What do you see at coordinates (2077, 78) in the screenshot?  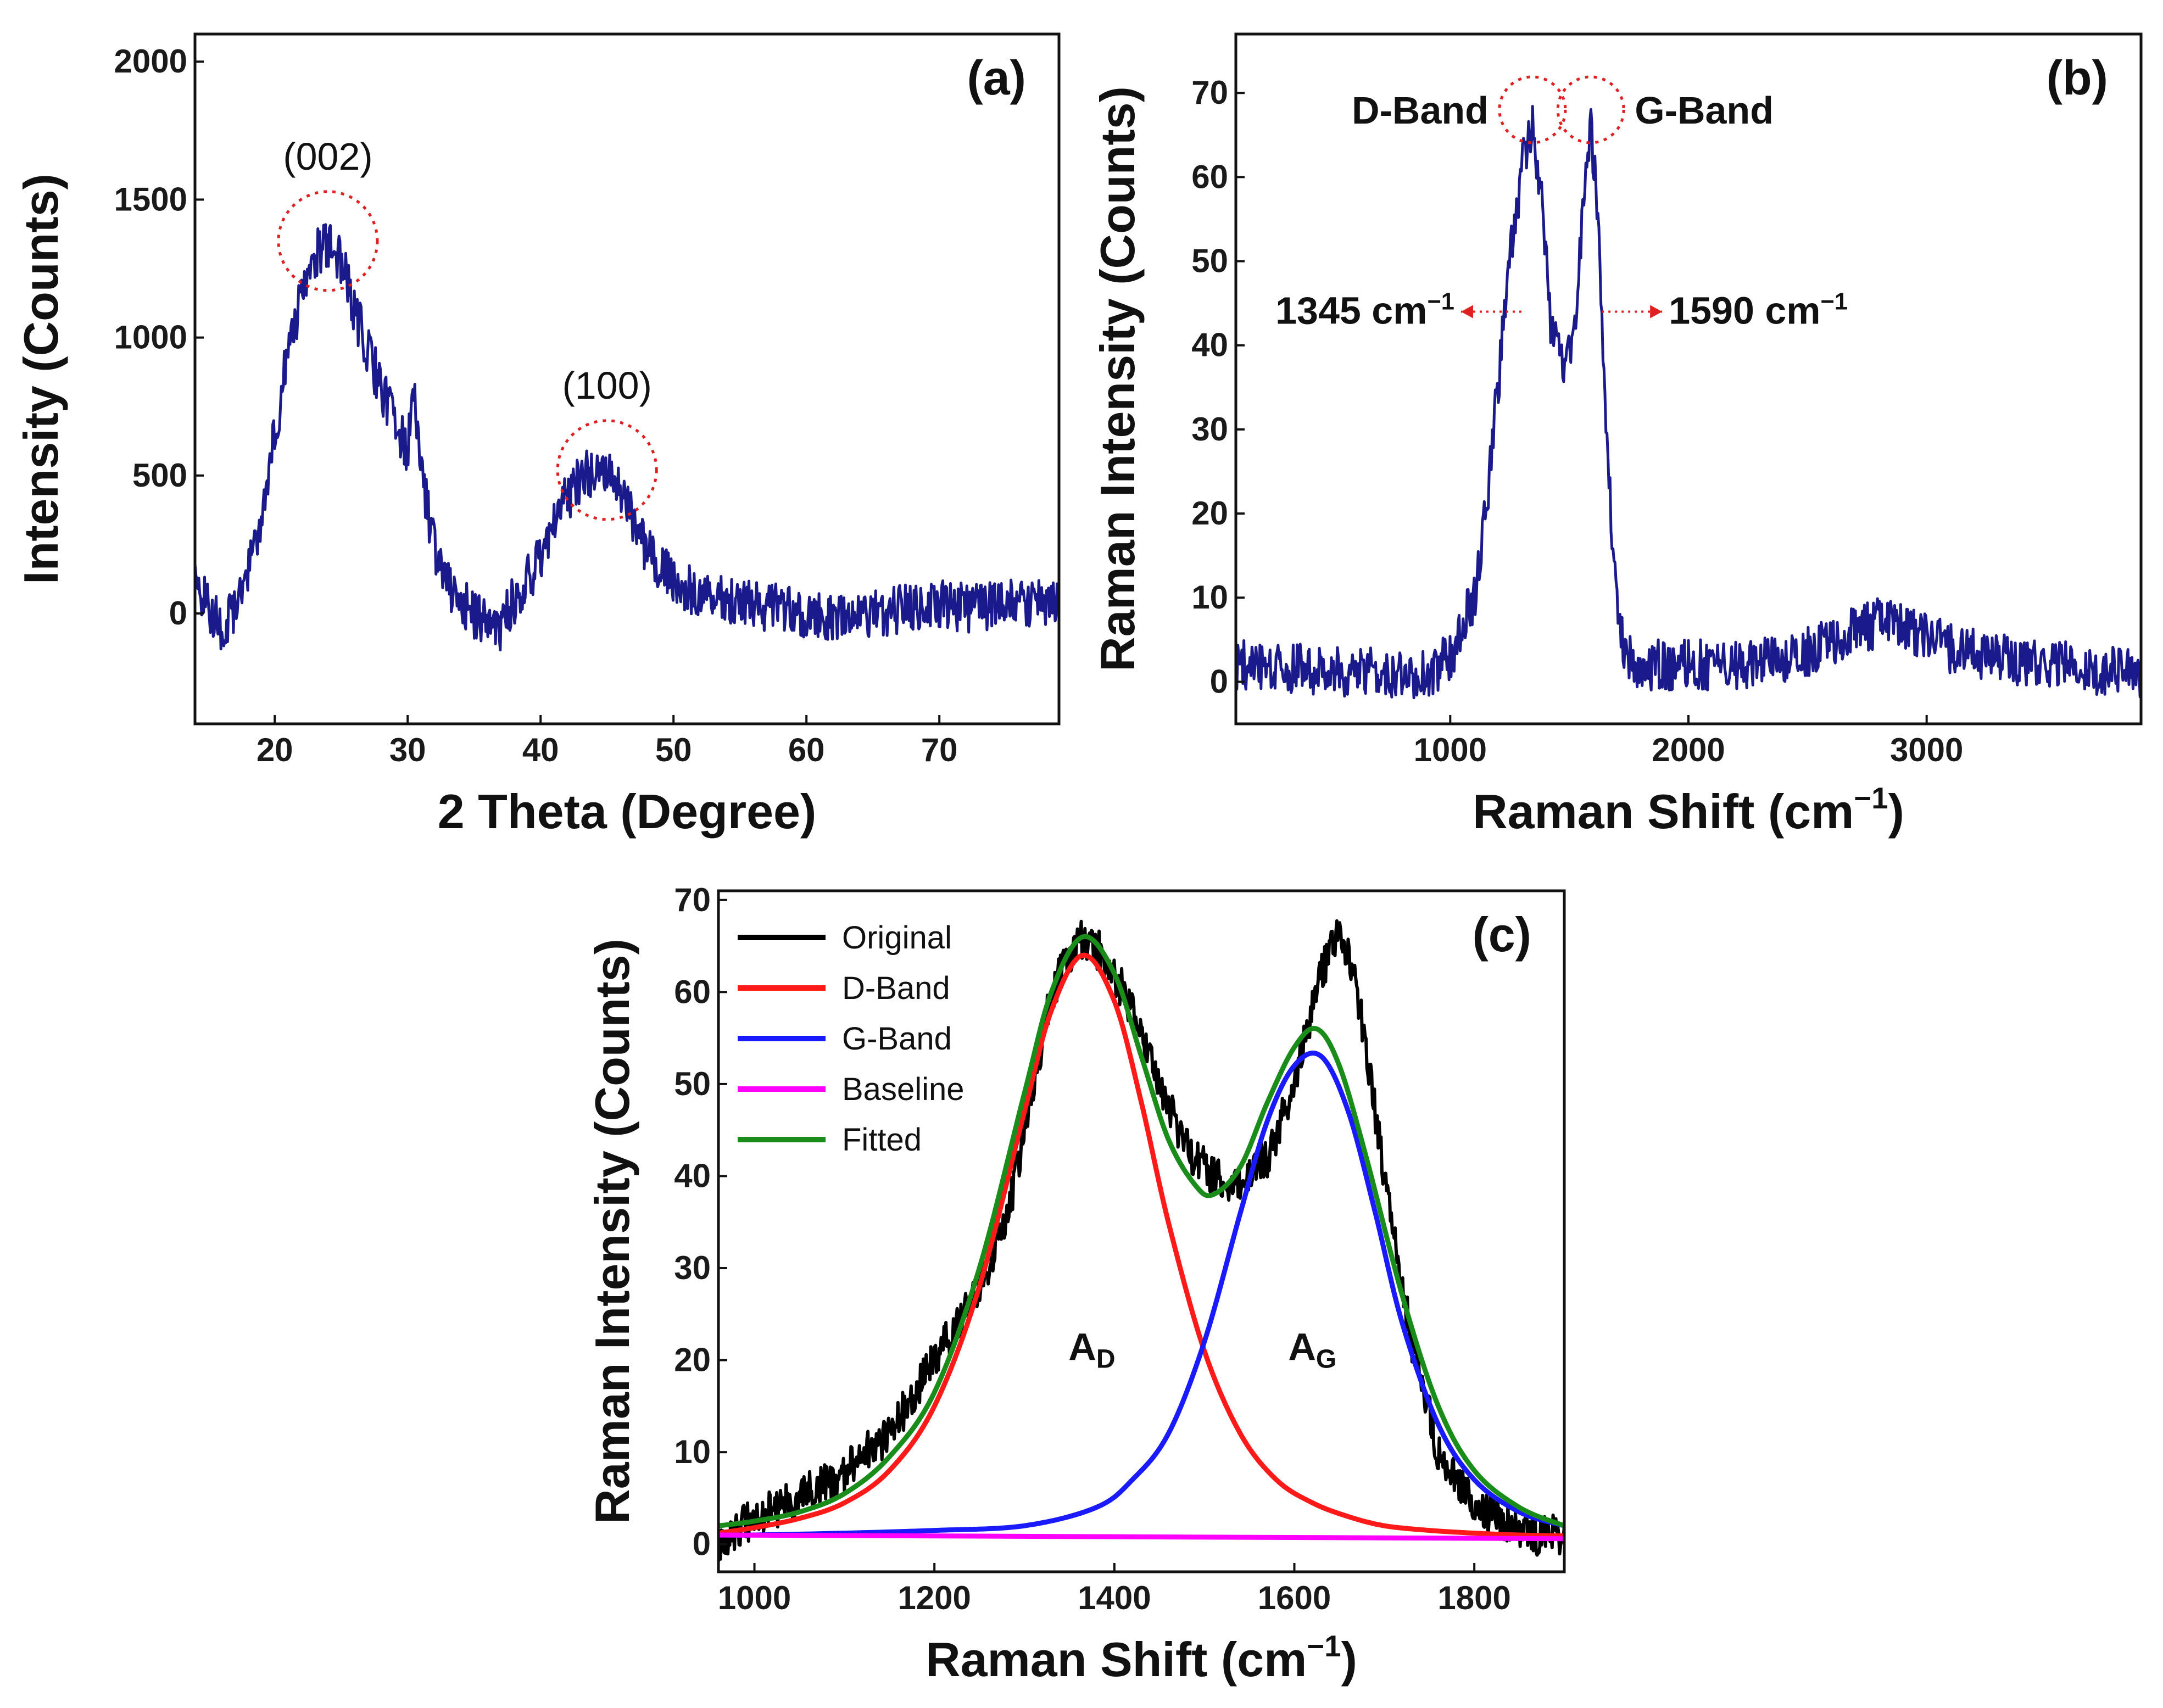 I see `panel-label: (b)` at bounding box center [2077, 78].